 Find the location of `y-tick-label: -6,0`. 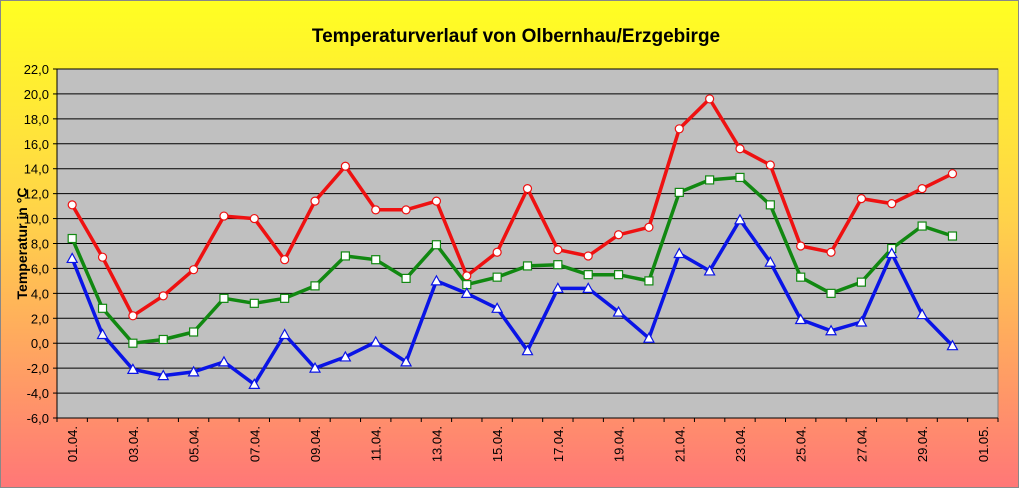

y-tick-label: -6,0 is located at coordinates (38, 418).